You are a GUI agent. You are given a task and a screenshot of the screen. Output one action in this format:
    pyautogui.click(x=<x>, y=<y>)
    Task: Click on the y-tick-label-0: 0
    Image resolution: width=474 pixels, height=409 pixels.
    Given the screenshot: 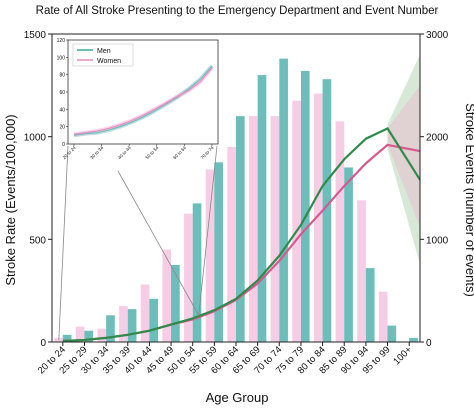 What is the action you would take?
    pyautogui.click(x=43, y=343)
    